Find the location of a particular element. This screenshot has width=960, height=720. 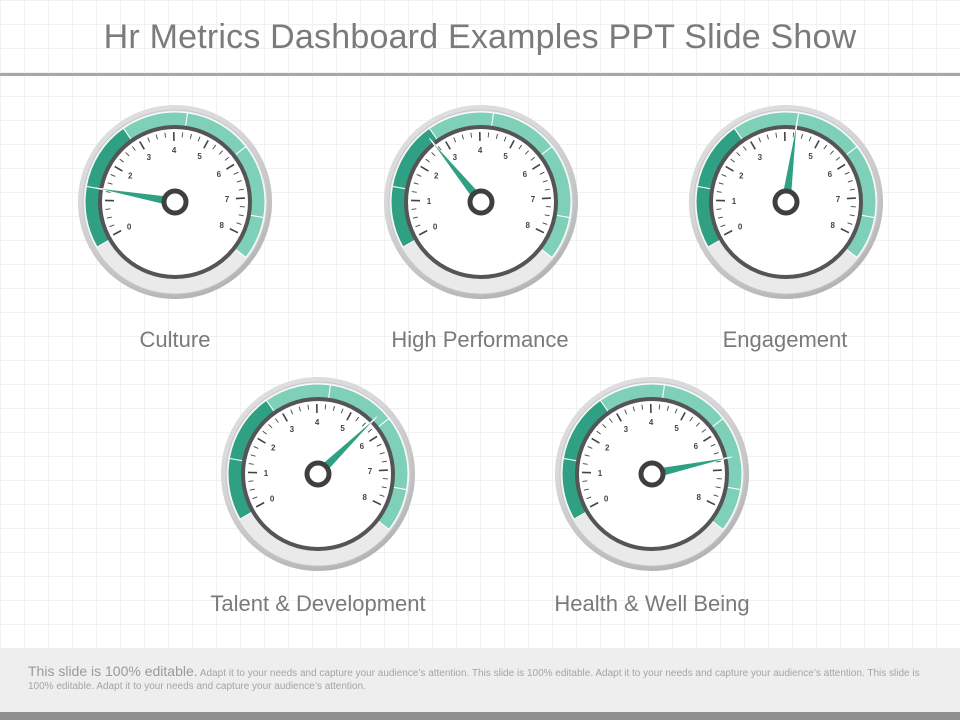

gauge-high-performance: 0 1 2 3 4 5 6 7 8 is located at coordinates (481, 202).